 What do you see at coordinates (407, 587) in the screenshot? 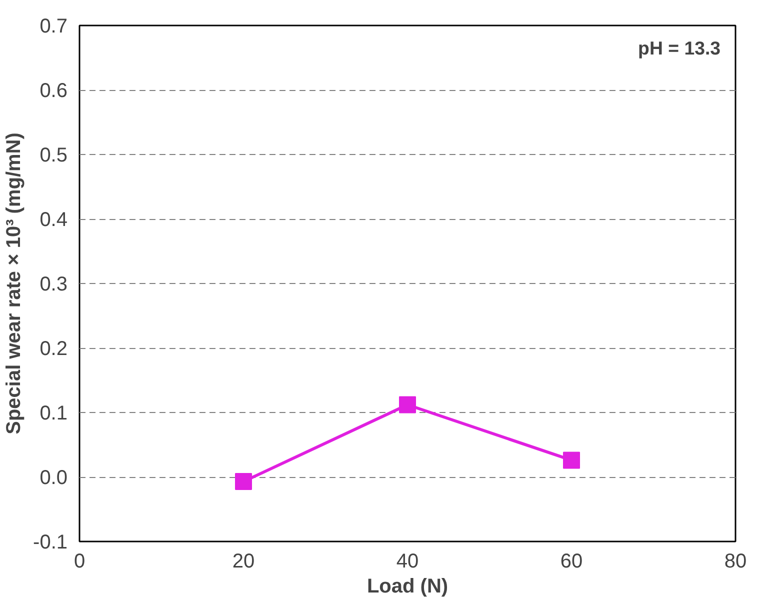
I see `x-axis-title: Load (N)` at bounding box center [407, 587].